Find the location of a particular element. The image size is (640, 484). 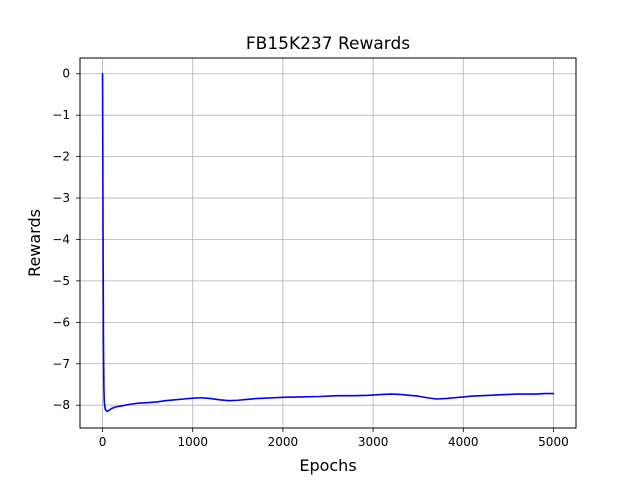

x-tick-label: 1000 is located at coordinates (192, 442).